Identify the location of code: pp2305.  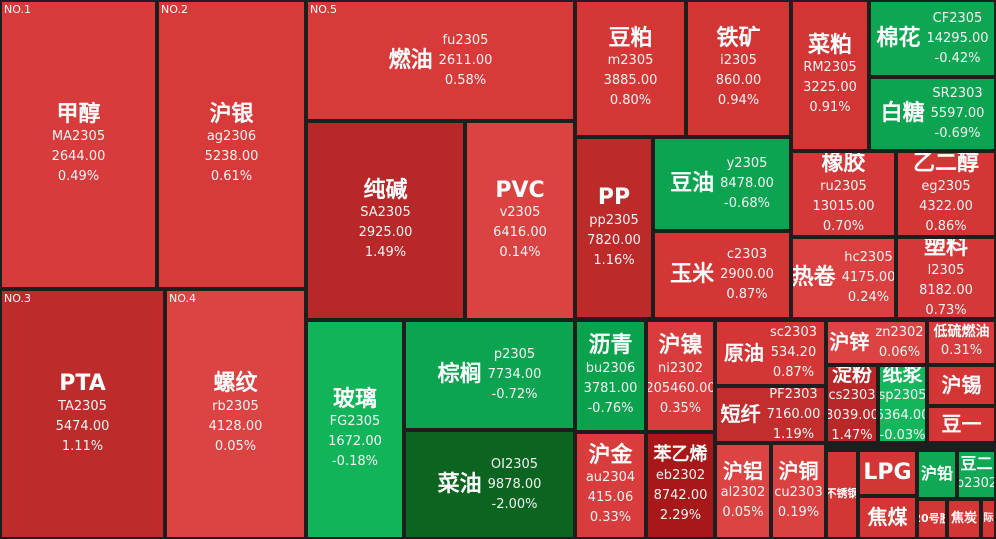
(614, 220).